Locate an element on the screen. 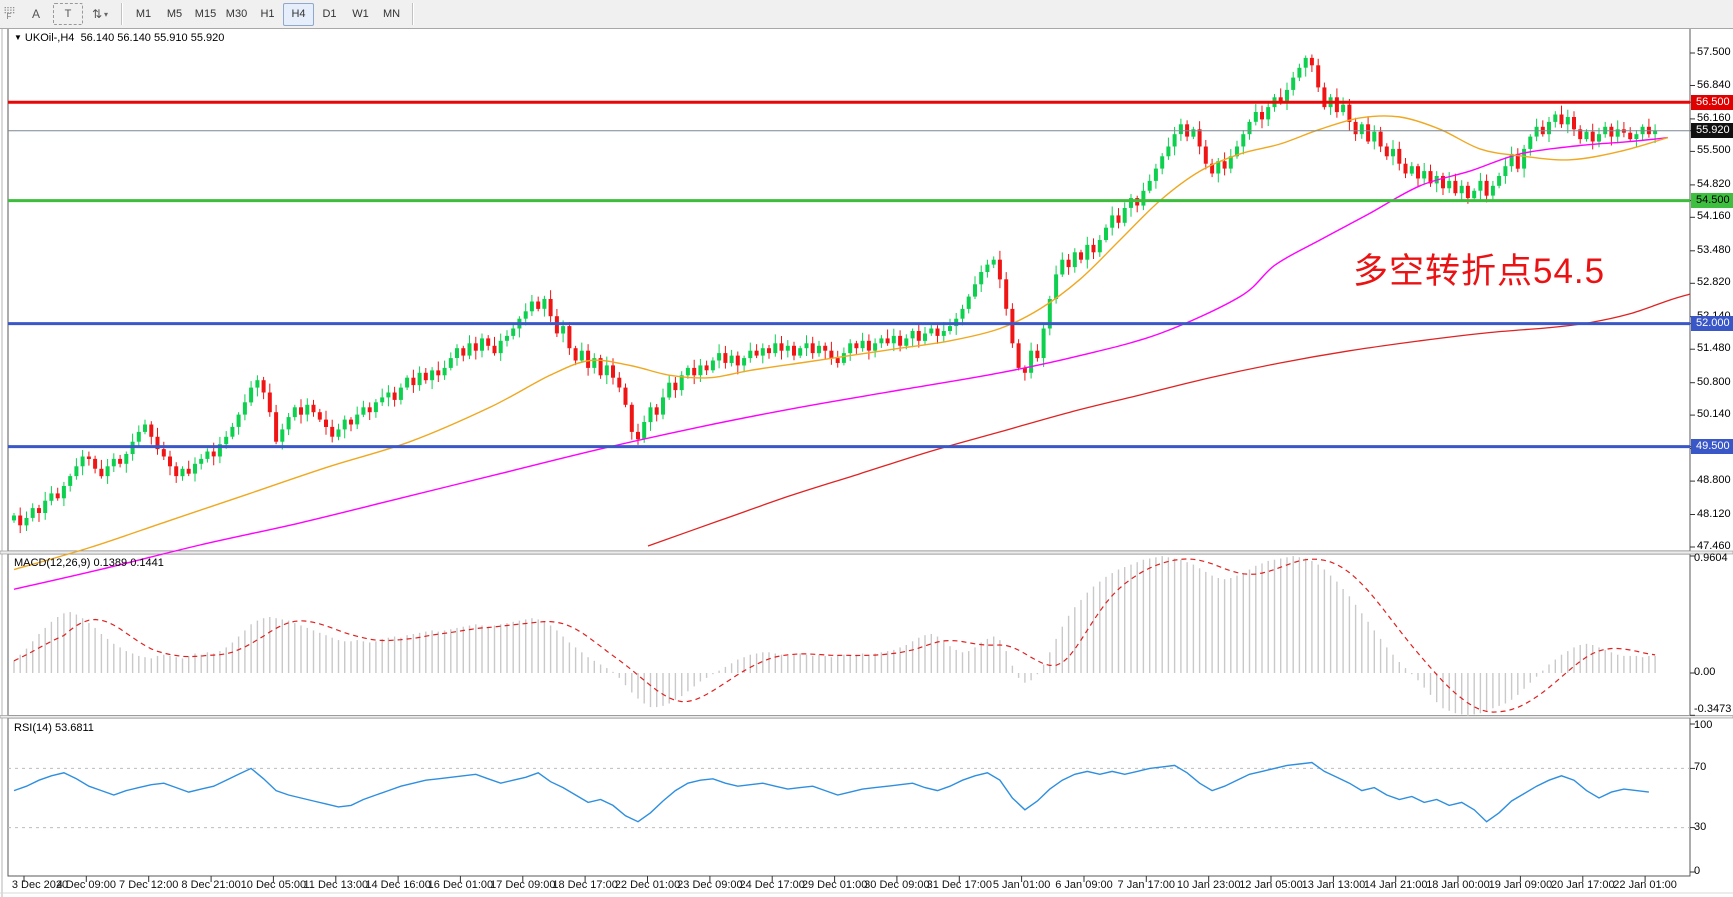 This screenshot has width=1733, height=897. macd-signal-value: 0.1441 is located at coordinates (147, 563).